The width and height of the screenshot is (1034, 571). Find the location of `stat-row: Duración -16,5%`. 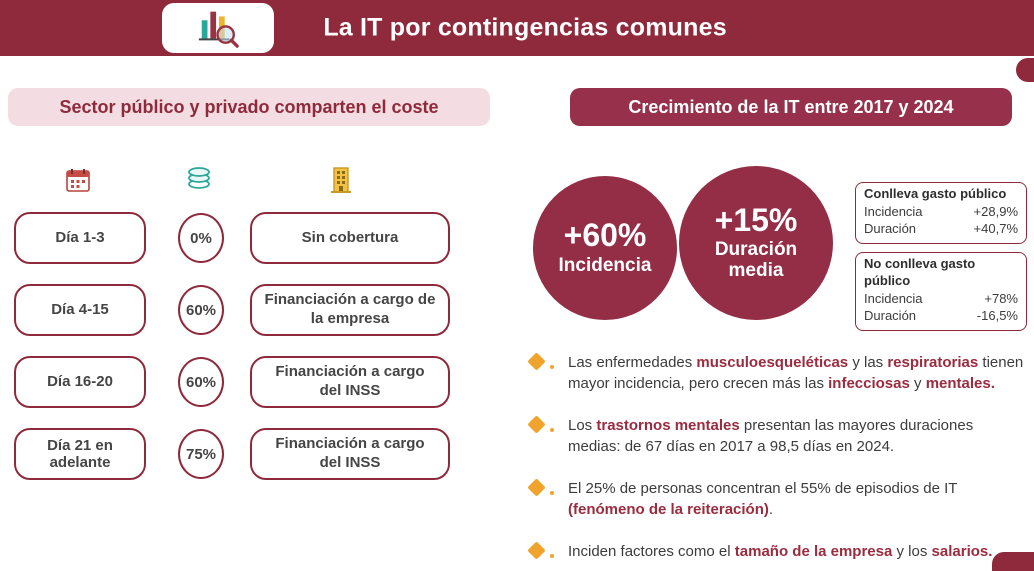

stat-row: Duración -16,5% is located at coordinates (941, 316).